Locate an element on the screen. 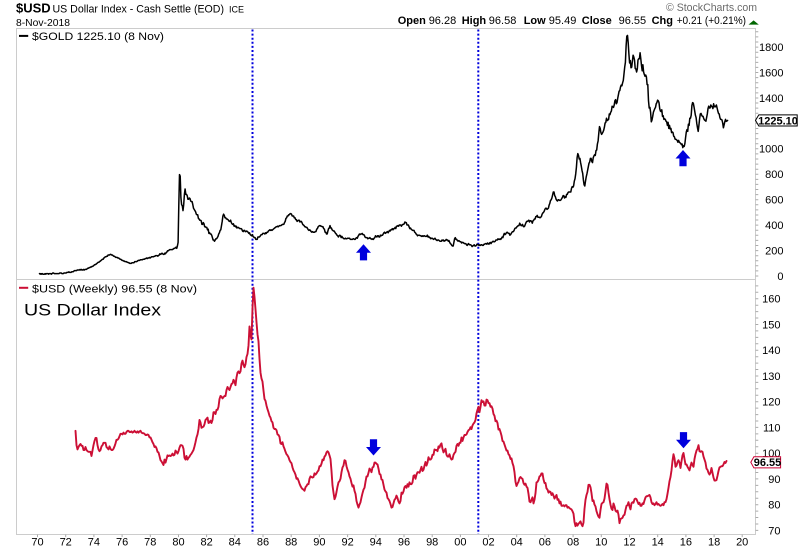  svg-text: 130 is located at coordinates (771, 377).